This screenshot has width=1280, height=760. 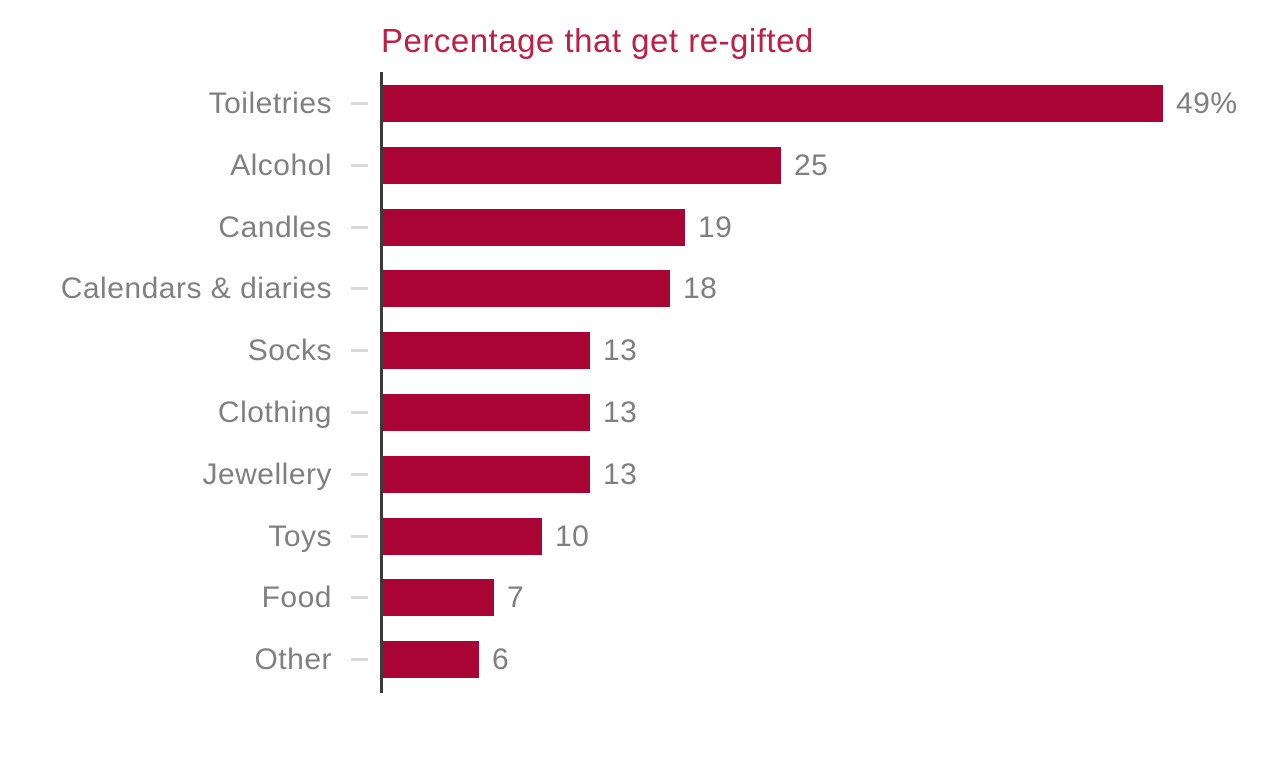 What do you see at coordinates (281, 165) in the screenshot?
I see `category-label: Alcohol` at bounding box center [281, 165].